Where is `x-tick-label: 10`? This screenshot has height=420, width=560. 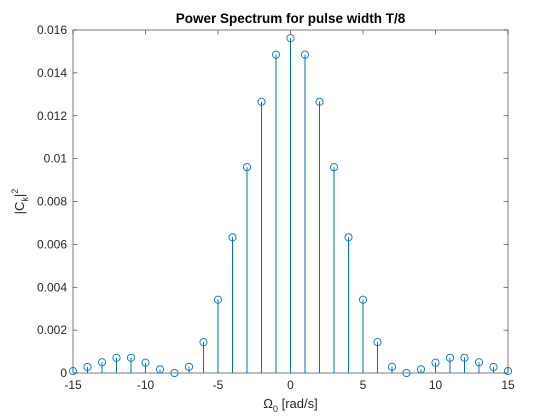 x-tick-label: 10 is located at coordinates (436, 385).